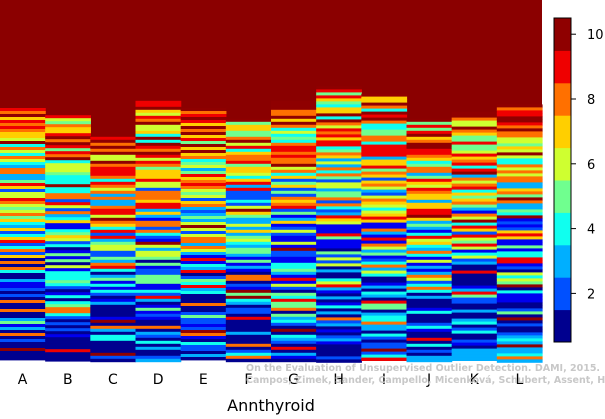  What do you see at coordinates (562, 164) in the screenshot?
I see `colorbar-segment` at bounding box center [562, 164].